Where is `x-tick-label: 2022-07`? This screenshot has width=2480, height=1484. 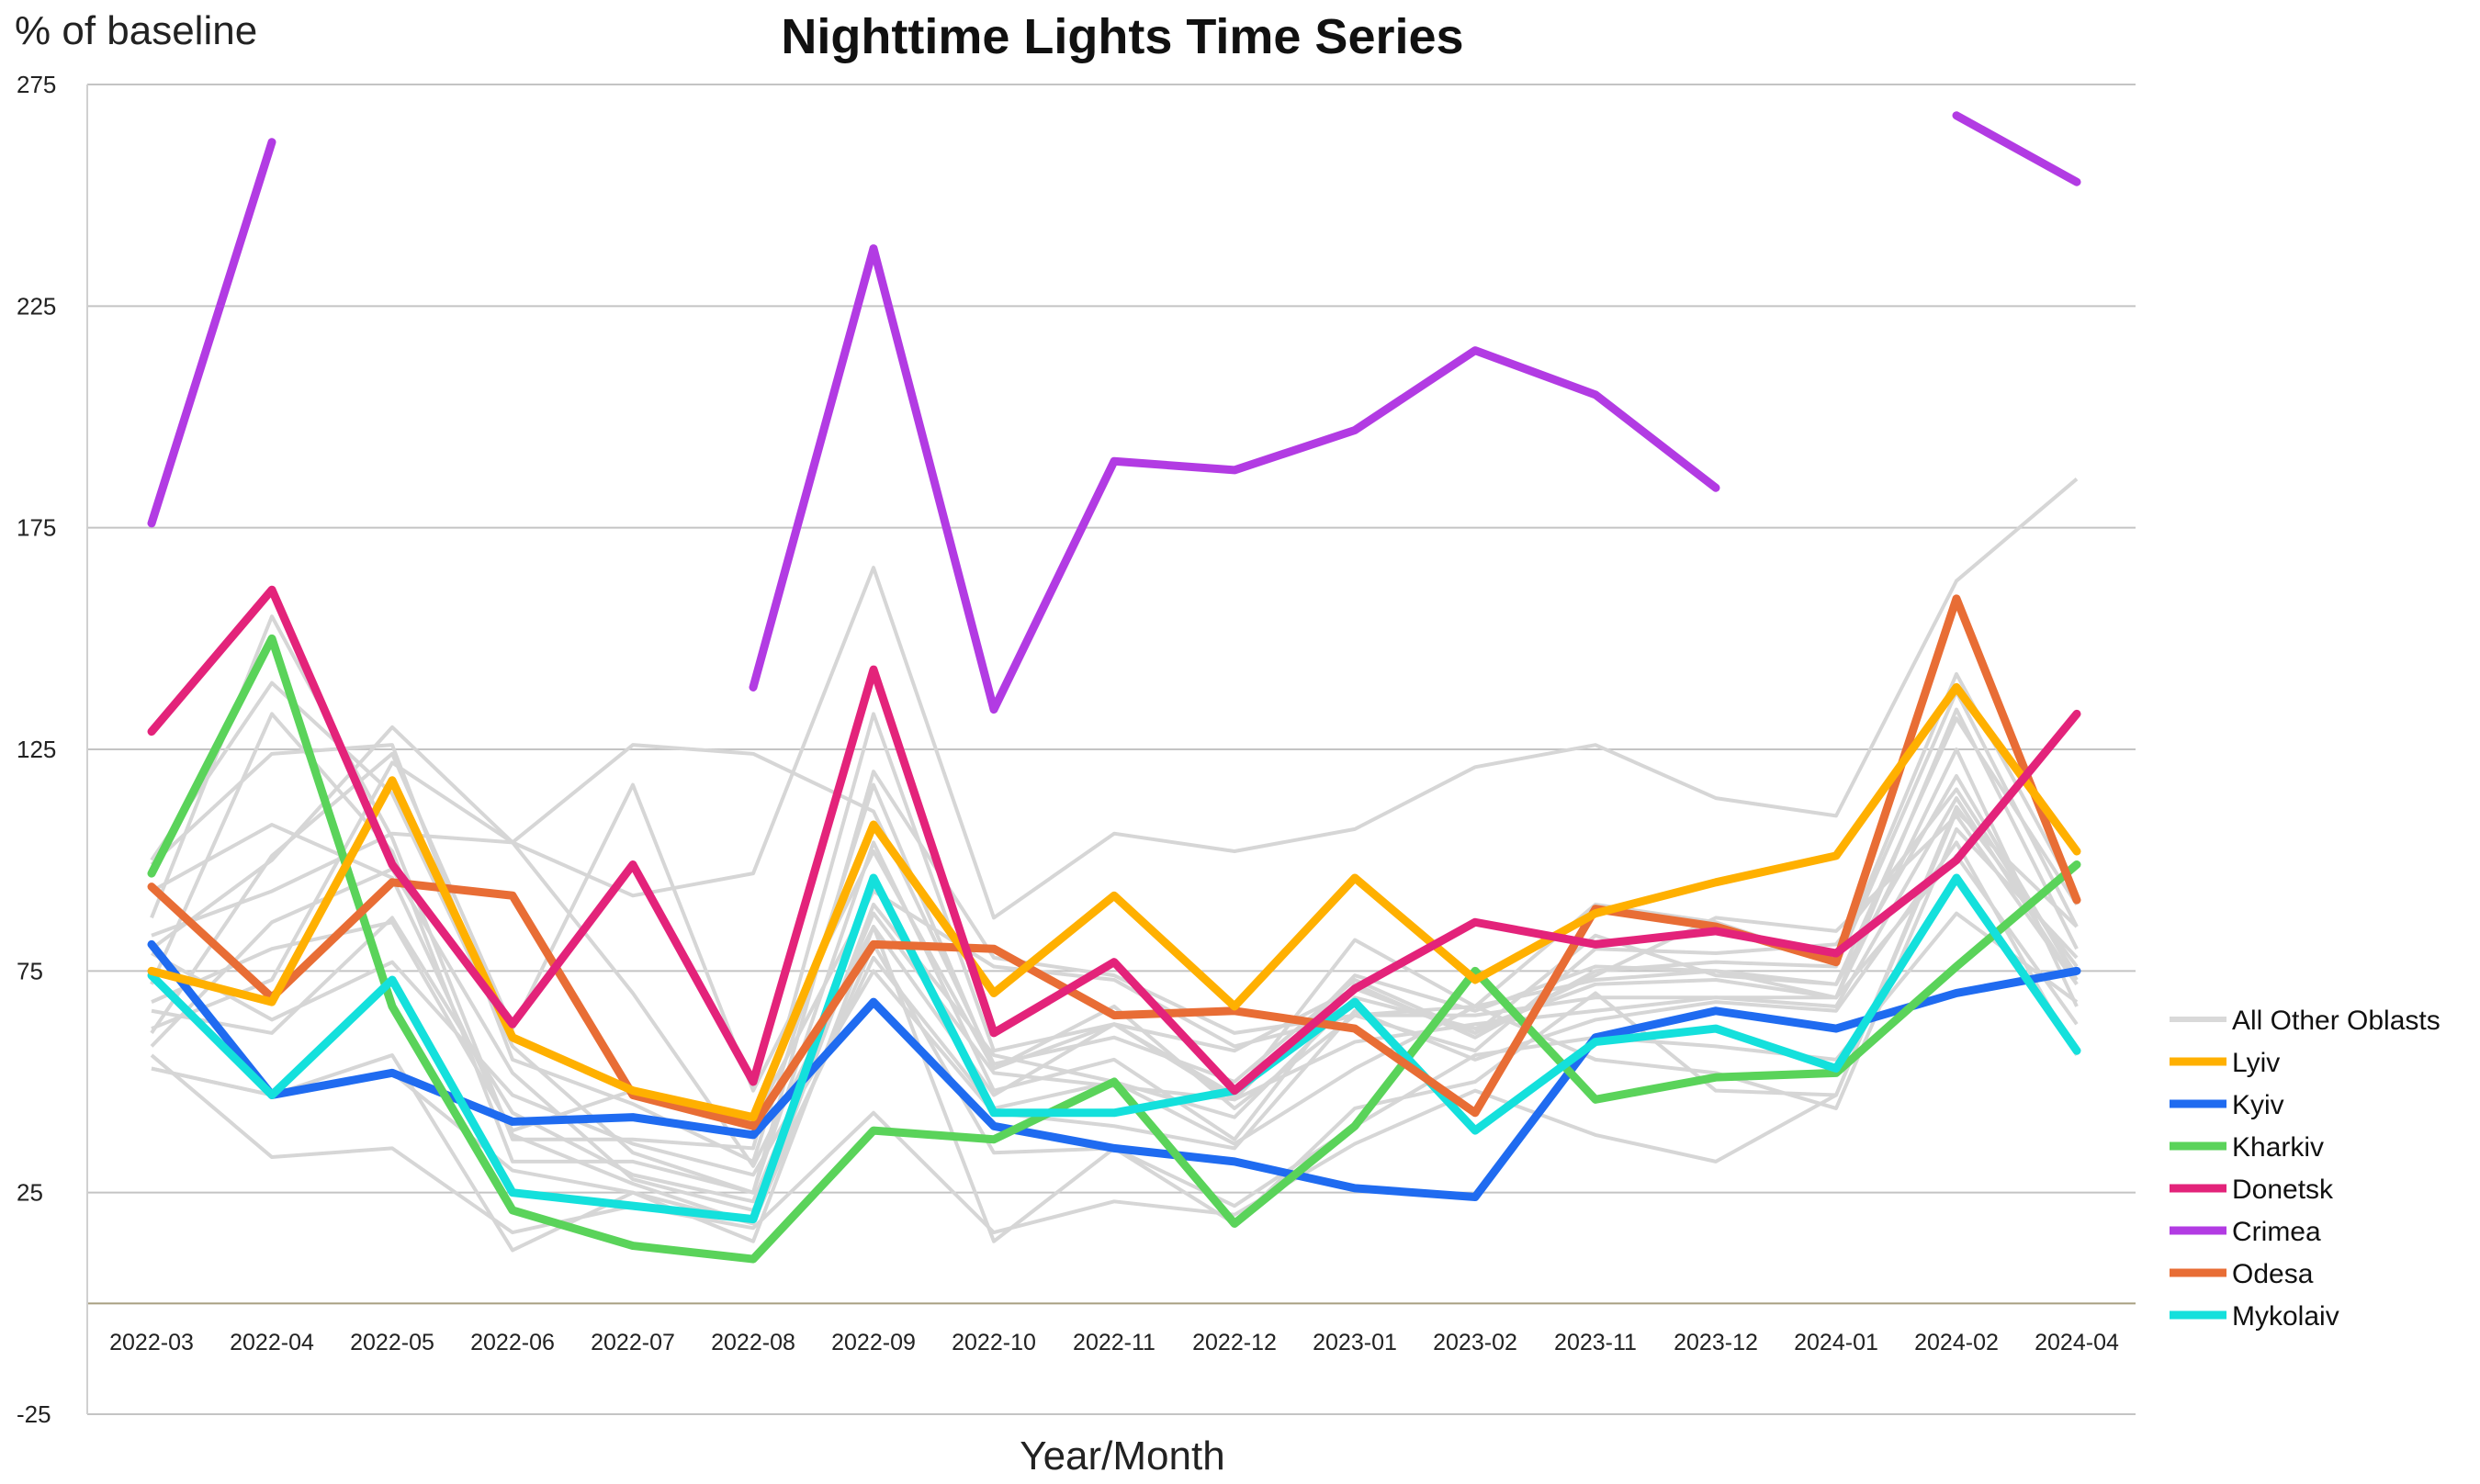
x-tick-label: 2022-07 is located at coordinates (633, 1343).